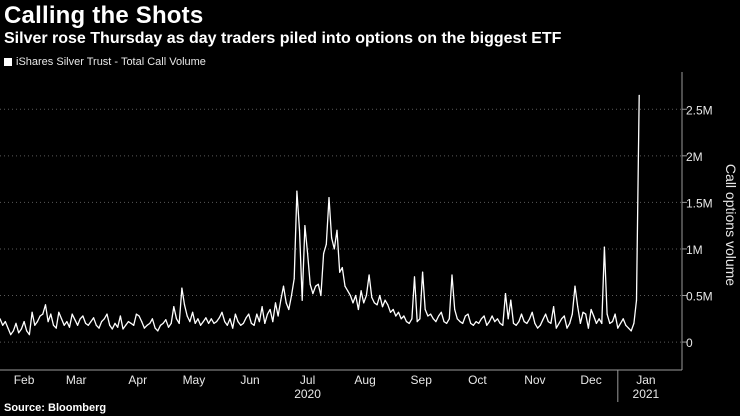 The height and width of the screenshot is (416, 740). What do you see at coordinates (76, 380) in the screenshot?
I see `x-tick-label: Mar` at bounding box center [76, 380].